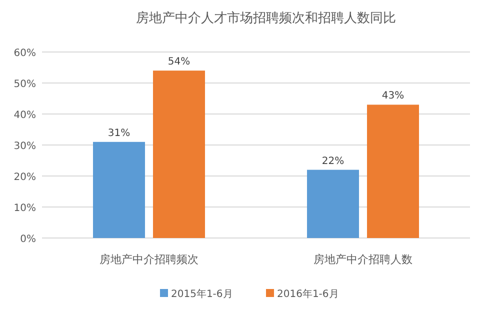 This screenshot has height=320, width=480. What do you see at coordinates (25, 208) in the screenshot?
I see `y-tick-label: 10%` at bounding box center [25, 208].